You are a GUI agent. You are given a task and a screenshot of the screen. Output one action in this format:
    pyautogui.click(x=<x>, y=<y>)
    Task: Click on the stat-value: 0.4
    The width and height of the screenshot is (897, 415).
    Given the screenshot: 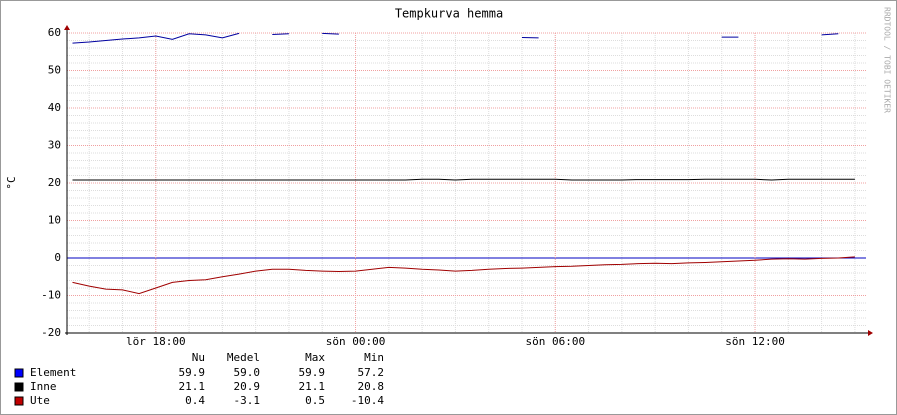 What is the action you would take?
    pyautogui.click(x=195, y=400)
    